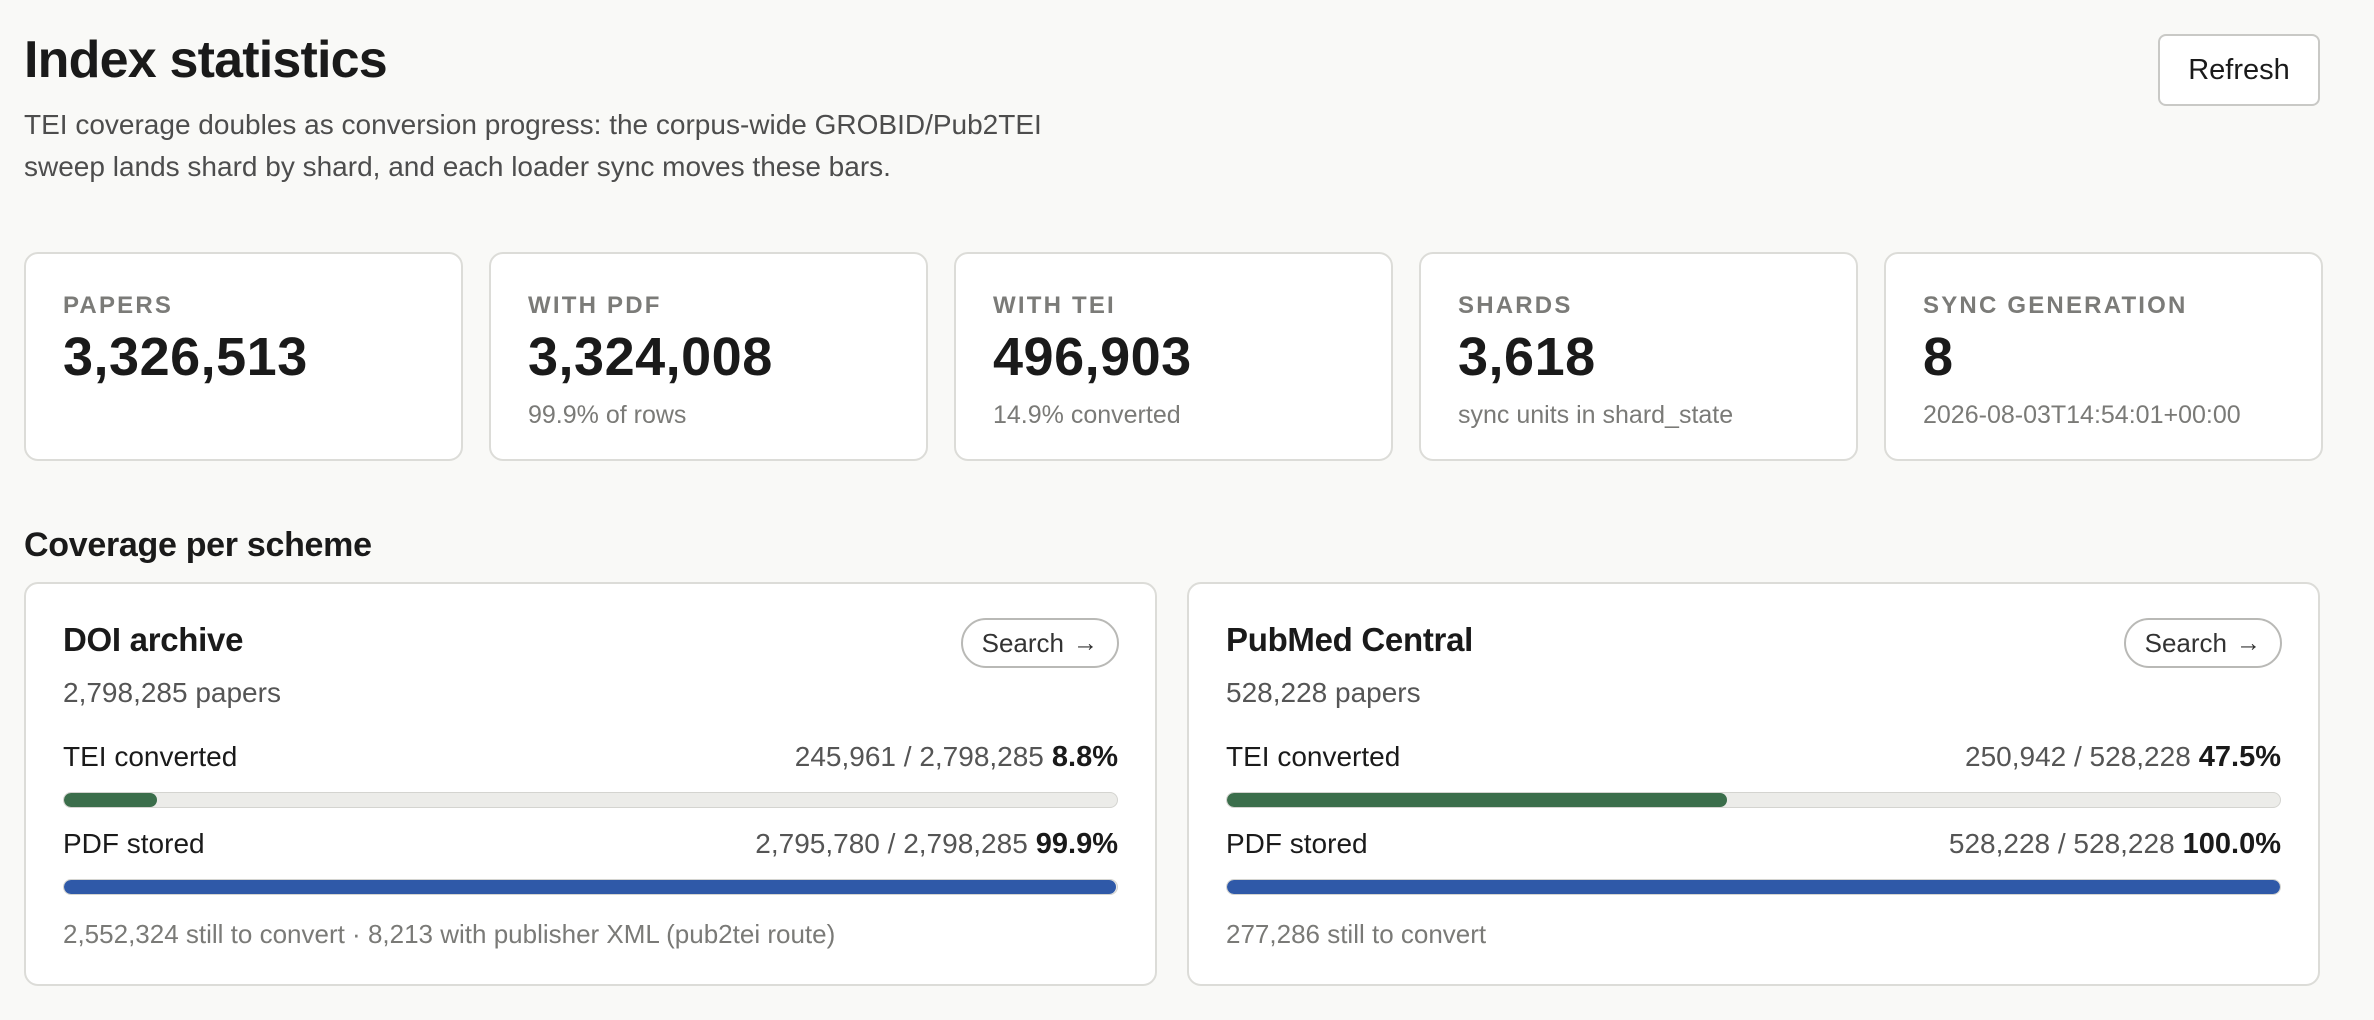  Describe the element at coordinates (198, 545) in the screenshot. I see `section-title: Coverage per scheme` at that location.